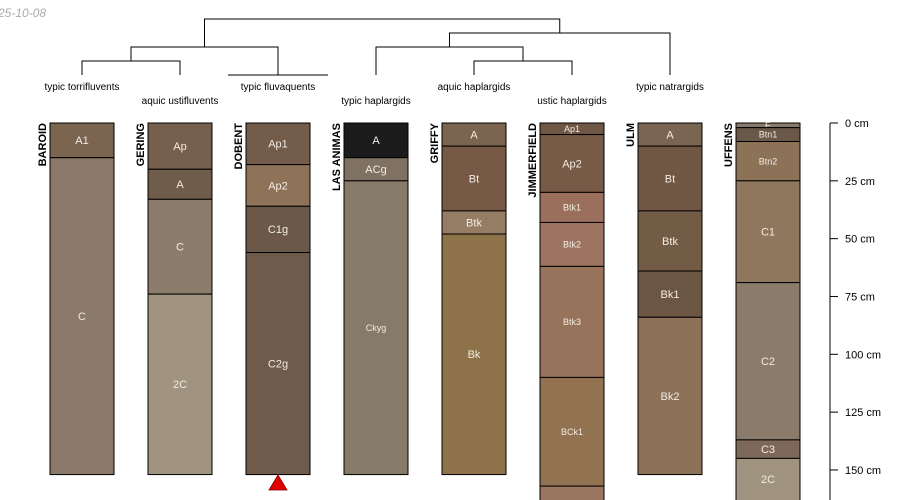 The width and height of the screenshot is (900, 500). Describe the element at coordinates (860, 297) in the screenshot. I see `depth-axis-label: 75 cm` at that location.